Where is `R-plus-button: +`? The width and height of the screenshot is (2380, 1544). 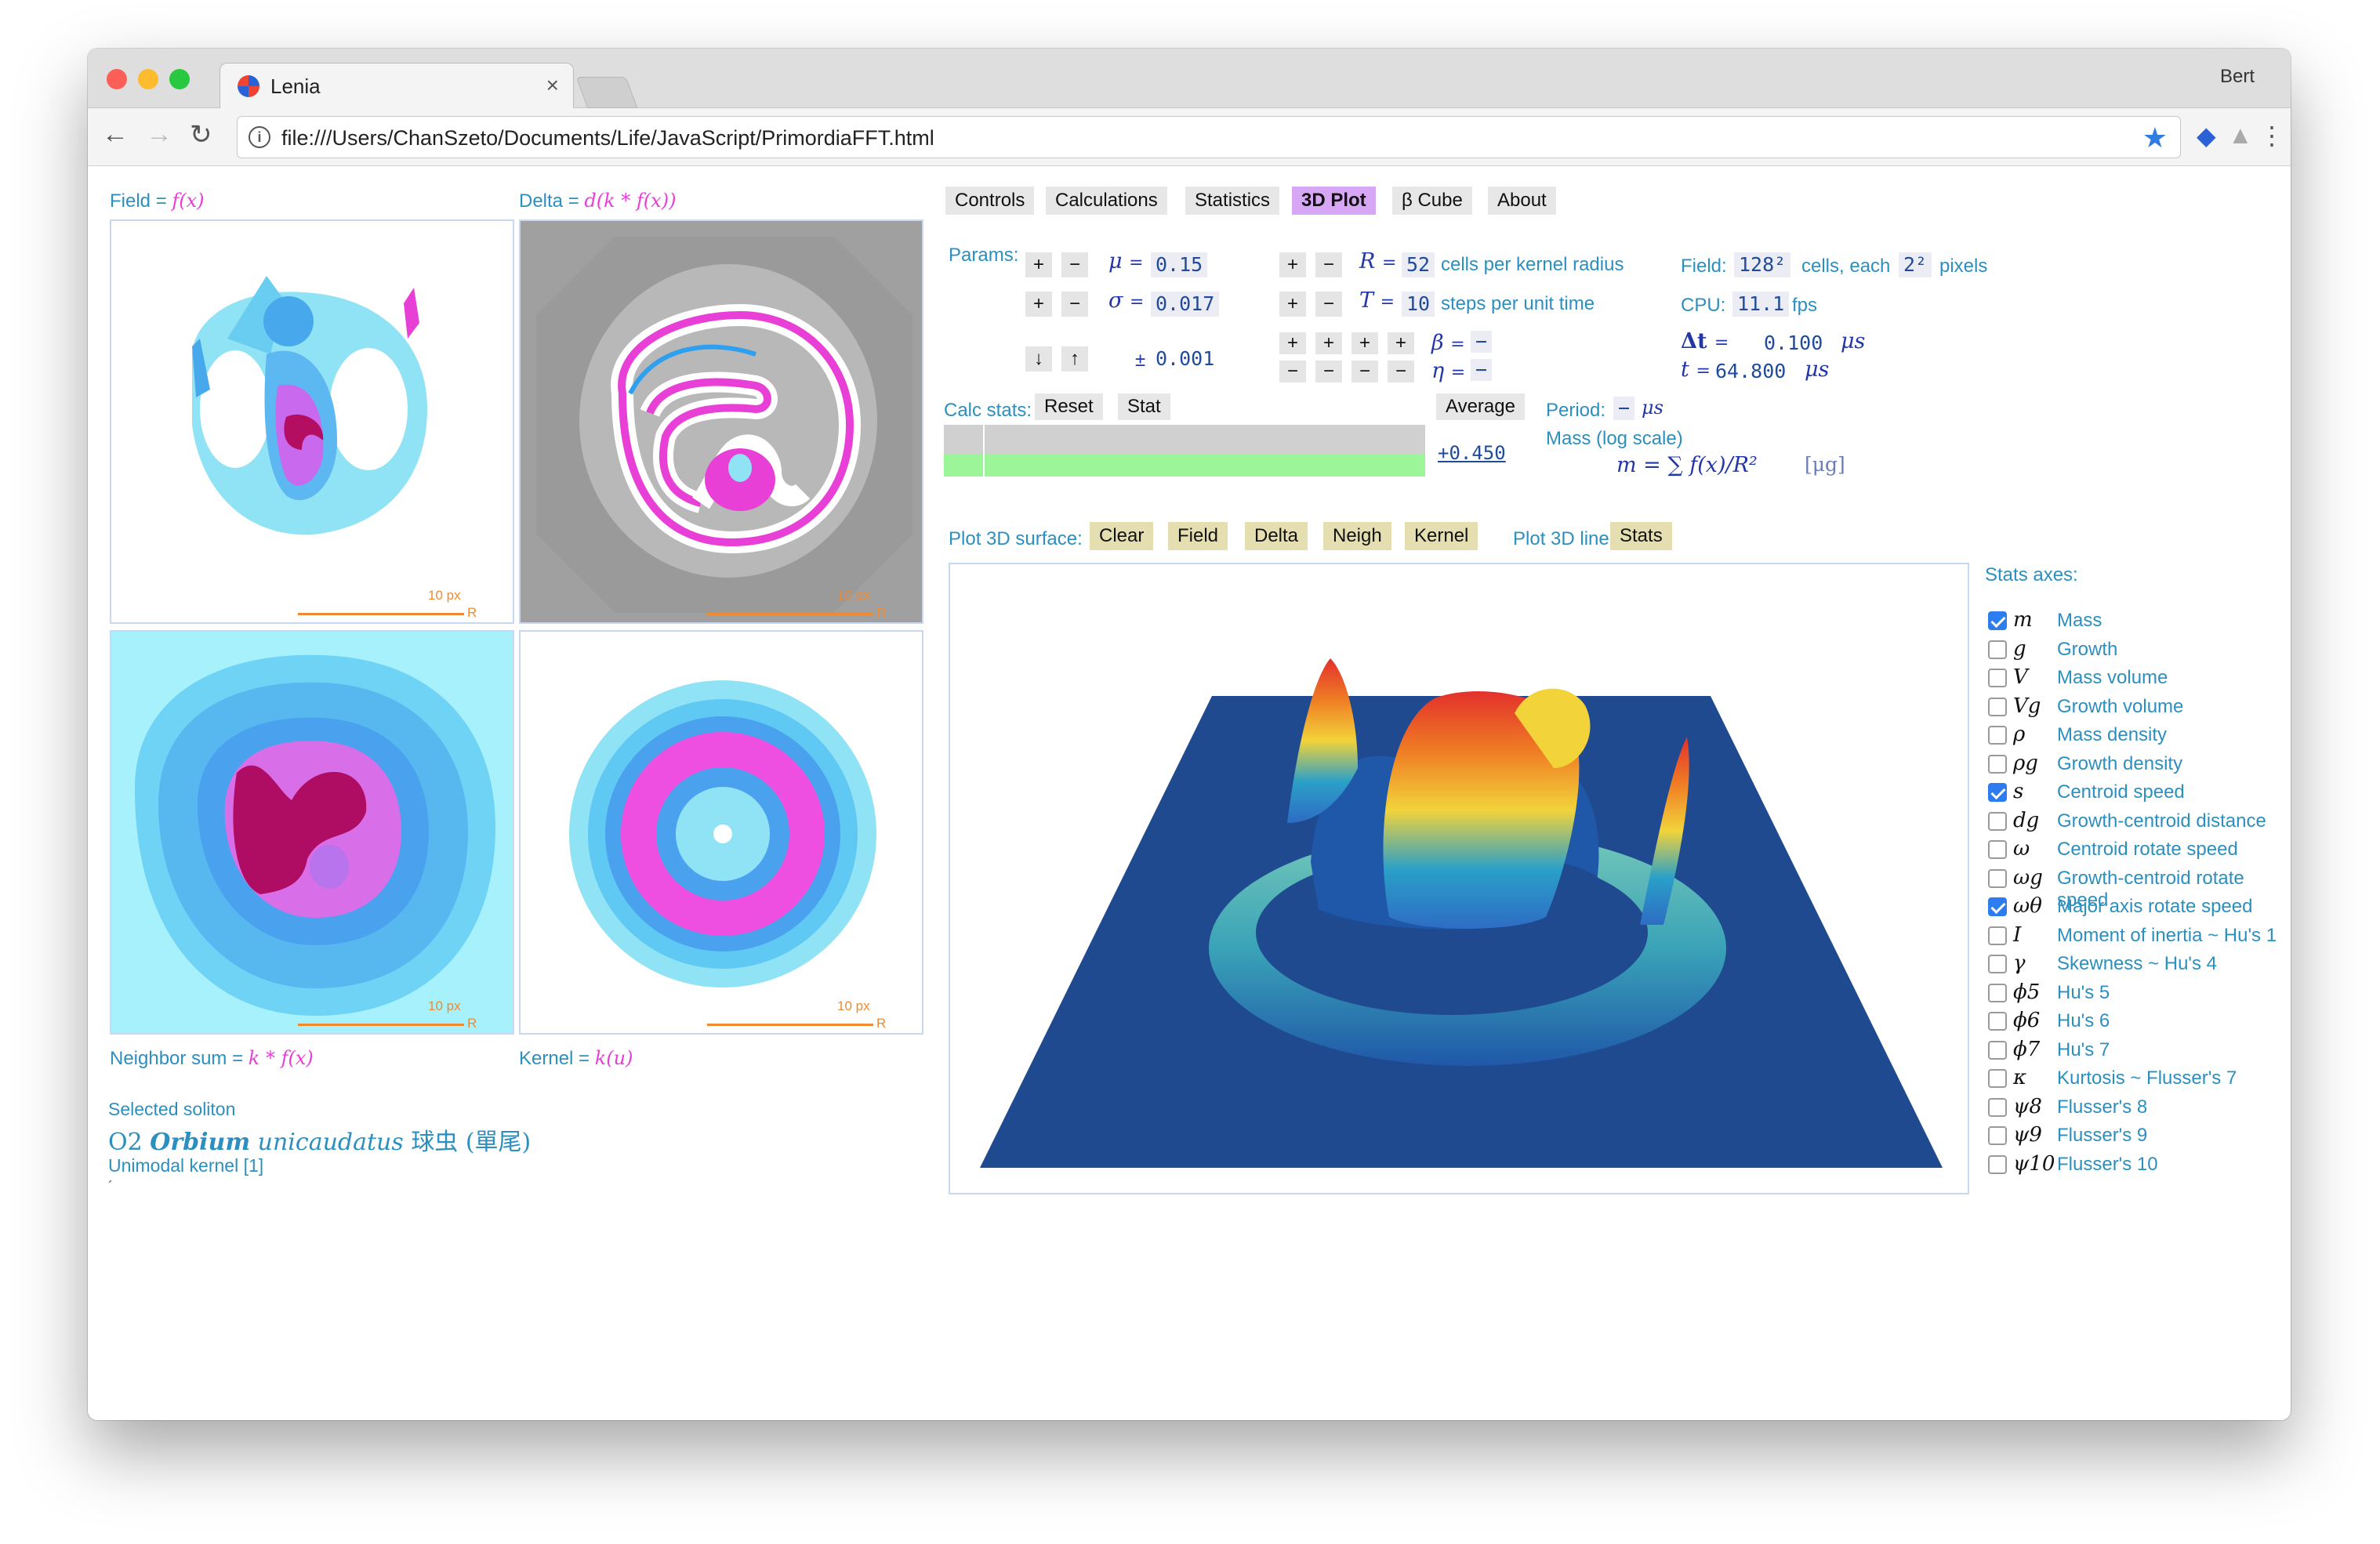
R-plus-button: + is located at coordinates (1292, 265).